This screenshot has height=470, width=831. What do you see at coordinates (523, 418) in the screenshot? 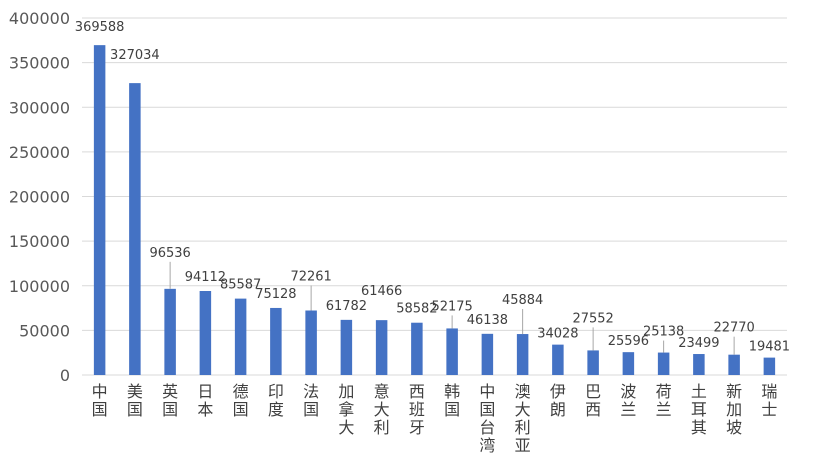
I see `x-tick-label: 澳大利亚` at bounding box center [523, 418].